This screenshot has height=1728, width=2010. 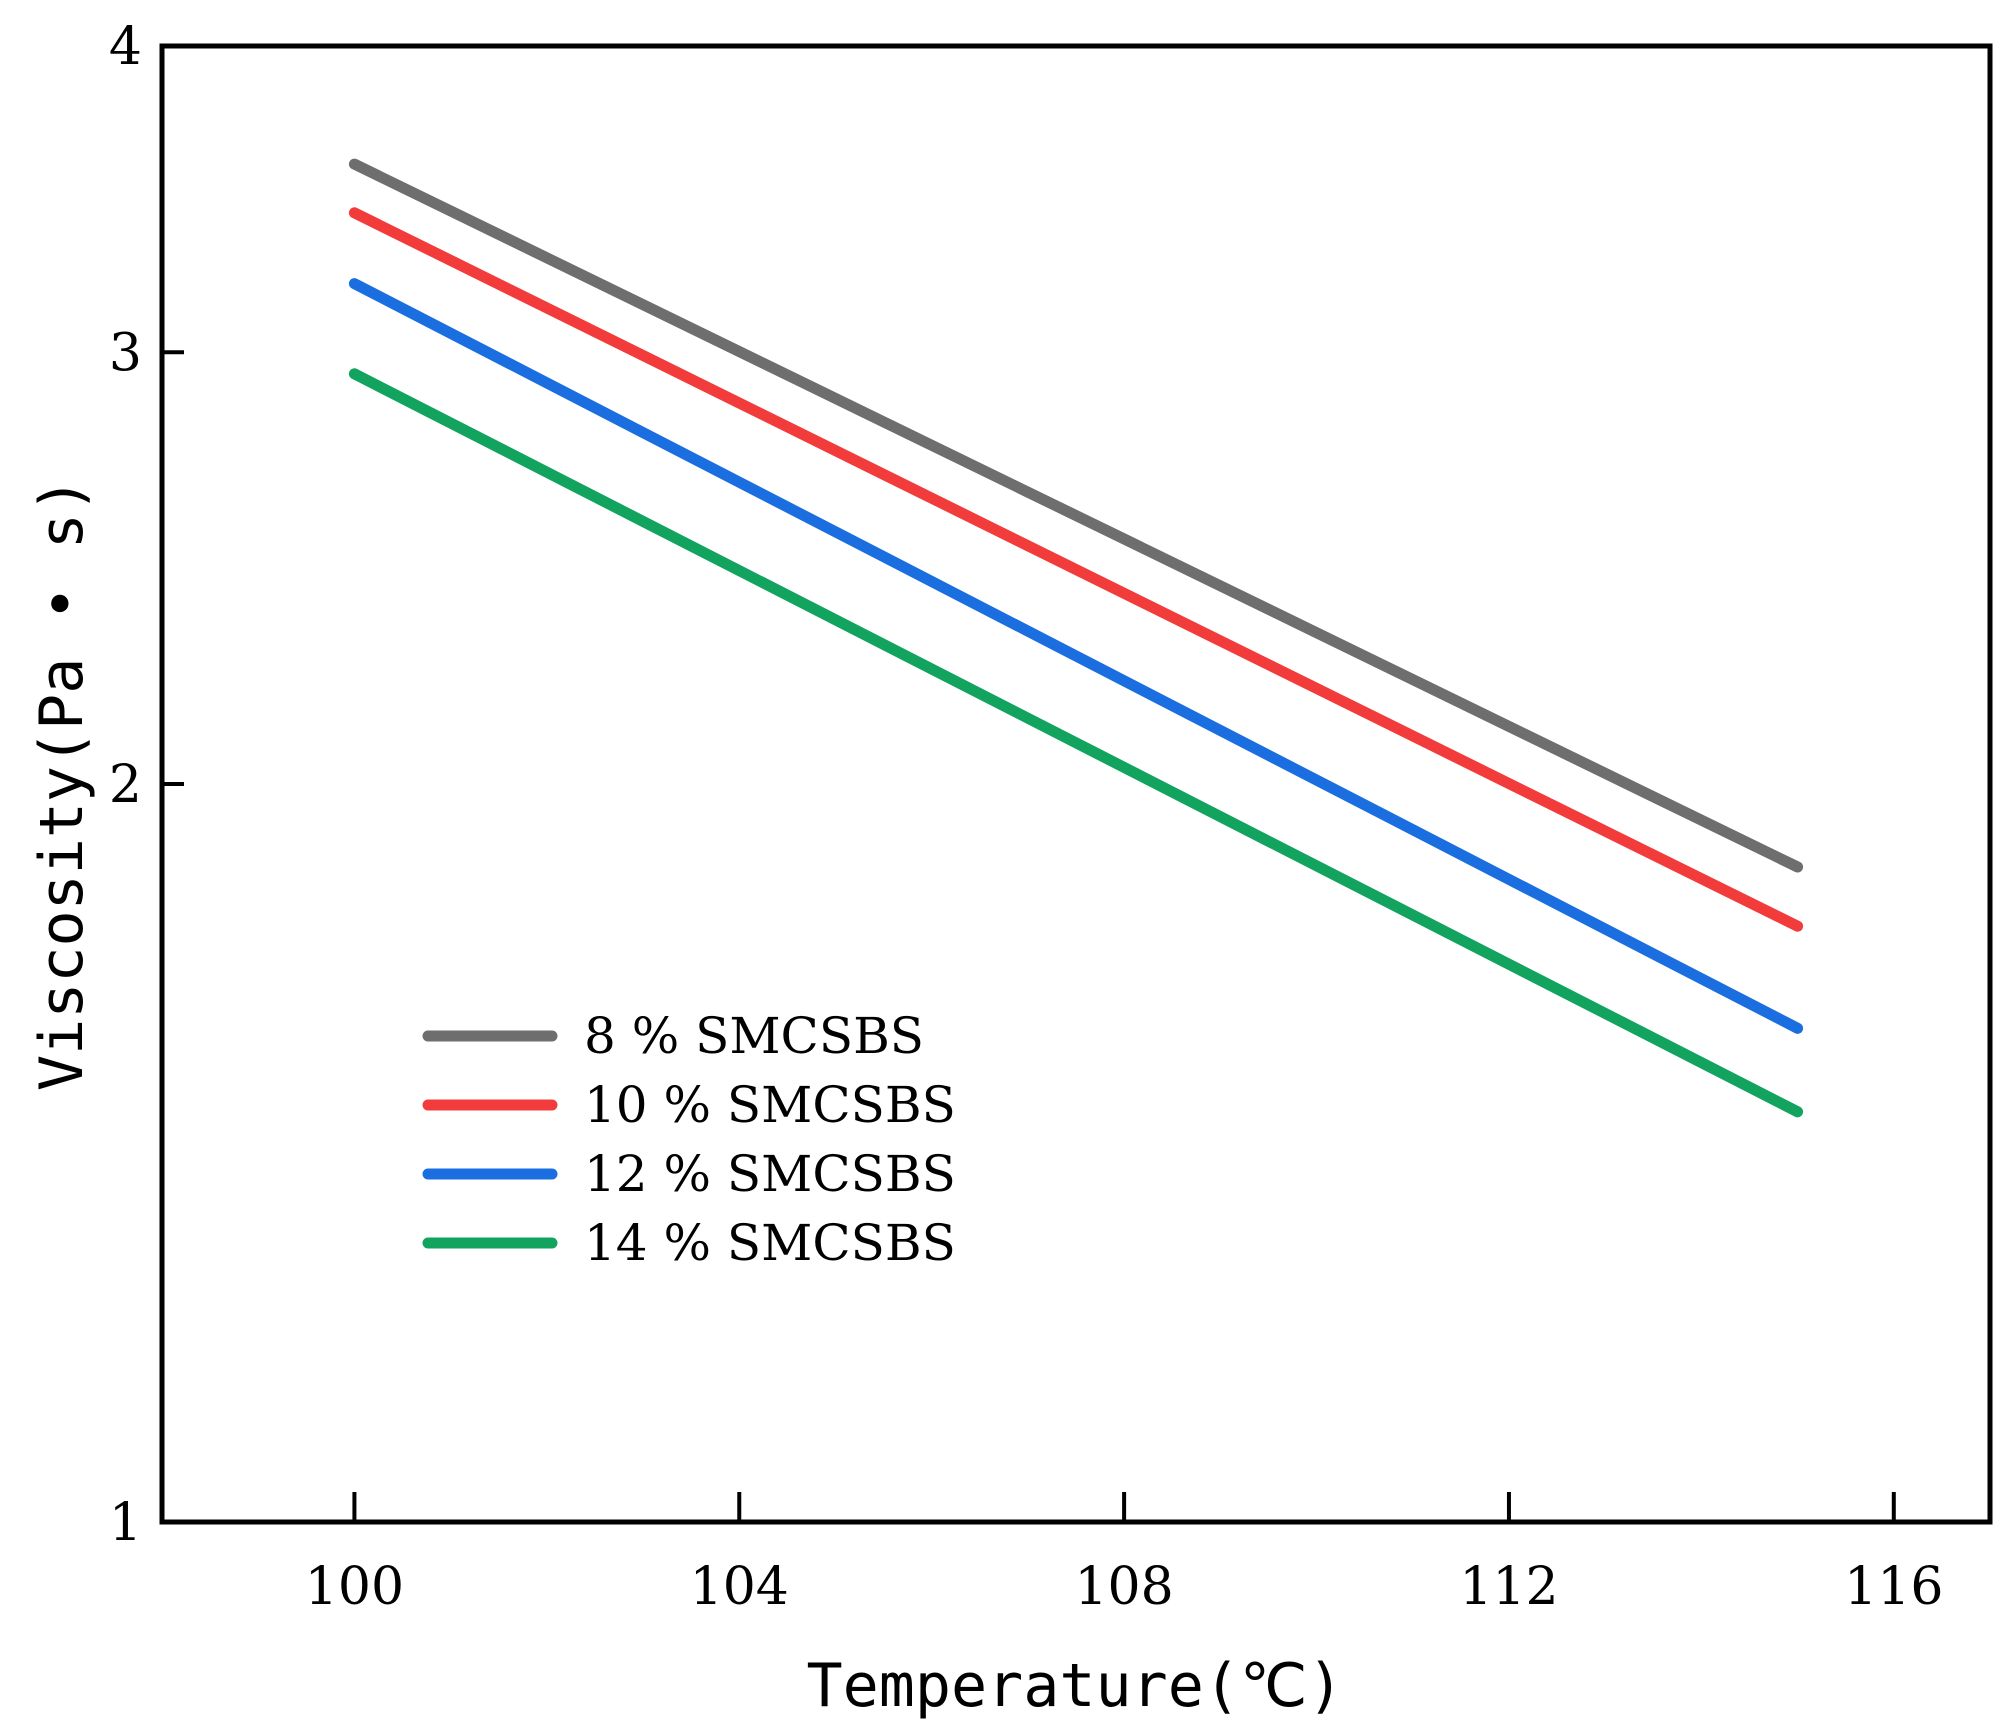 What do you see at coordinates (1075, 1686) in the screenshot?
I see `x-axis-title: Temperature(℃)` at bounding box center [1075, 1686].